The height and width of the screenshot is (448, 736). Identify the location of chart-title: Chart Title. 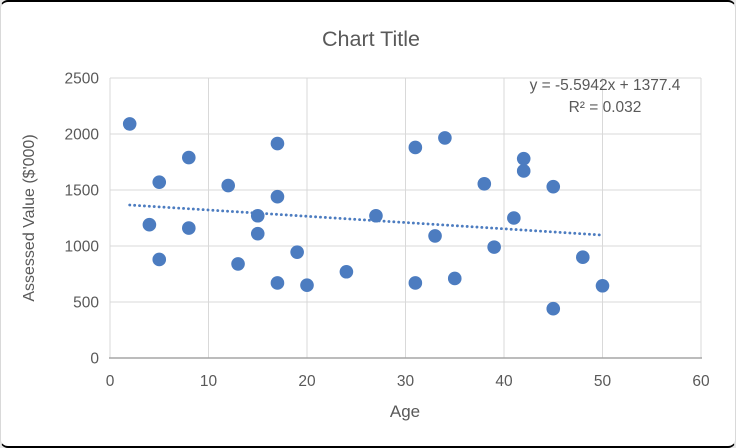
(371, 39).